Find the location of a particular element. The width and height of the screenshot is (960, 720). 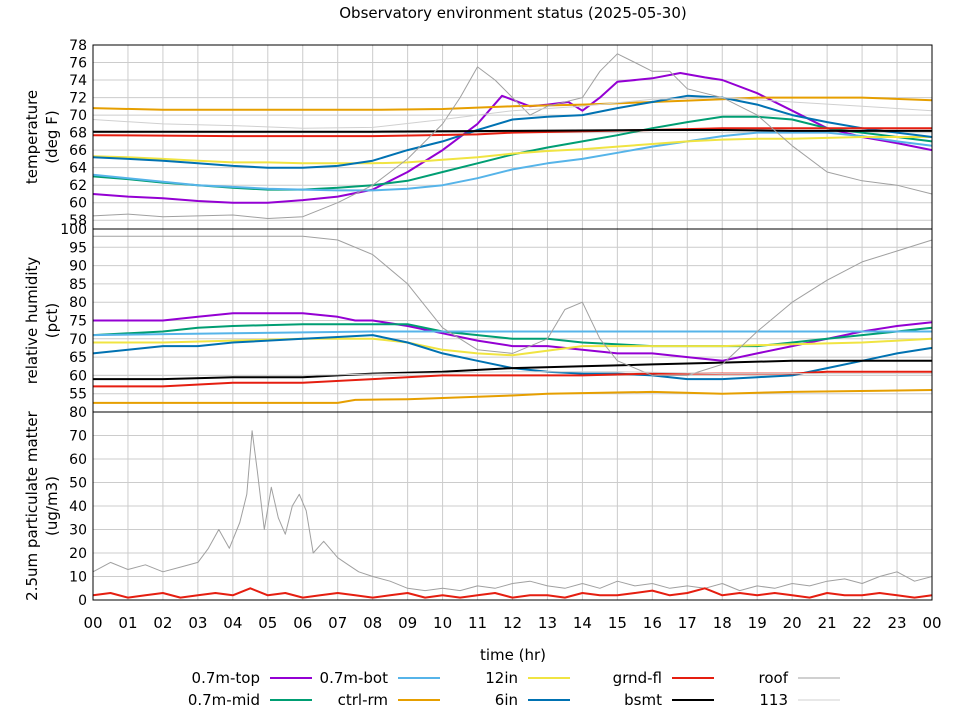

x-tick-label: 17 is located at coordinates (687, 623).